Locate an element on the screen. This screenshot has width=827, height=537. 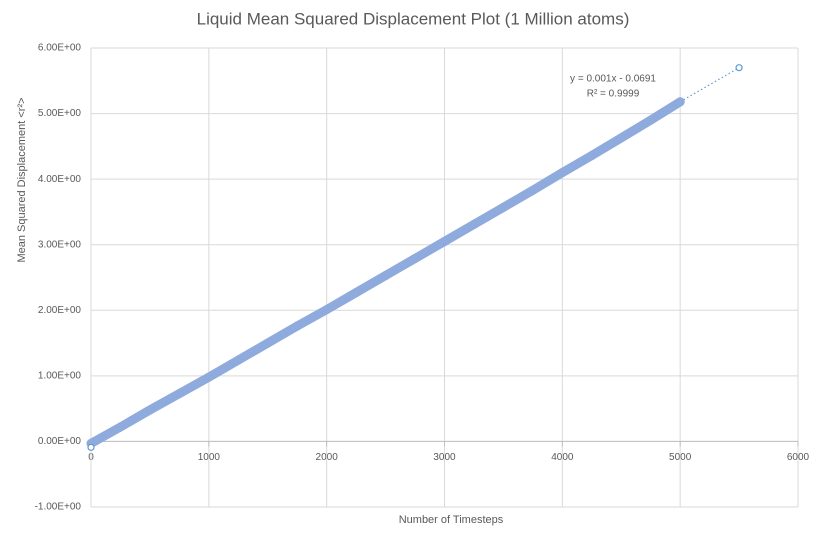
y-tick-label: 3.00E+00 is located at coordinates (60, 244).